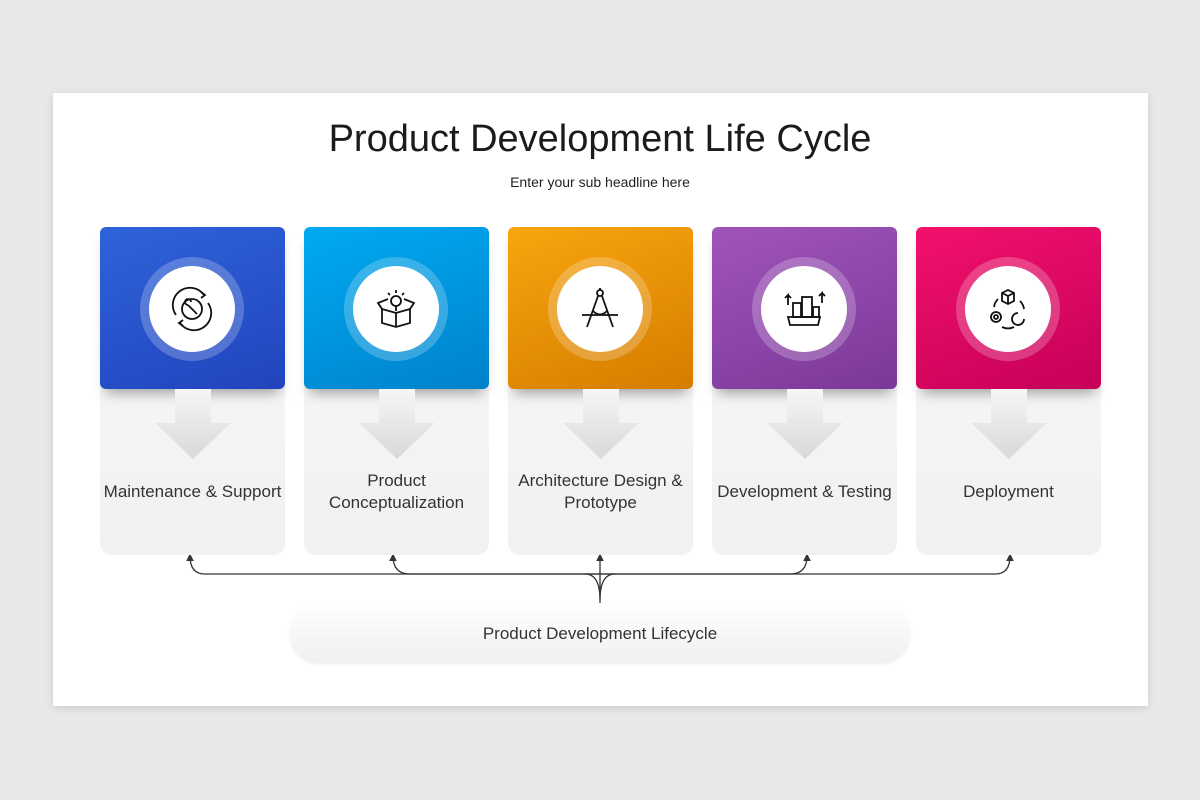 The width and height of the screenshot is (1200, 800). What do you see at coordinates (804, 491) in the screenshot?
I see `stage-label: Development & Testing` at bounding box center [804, 491].